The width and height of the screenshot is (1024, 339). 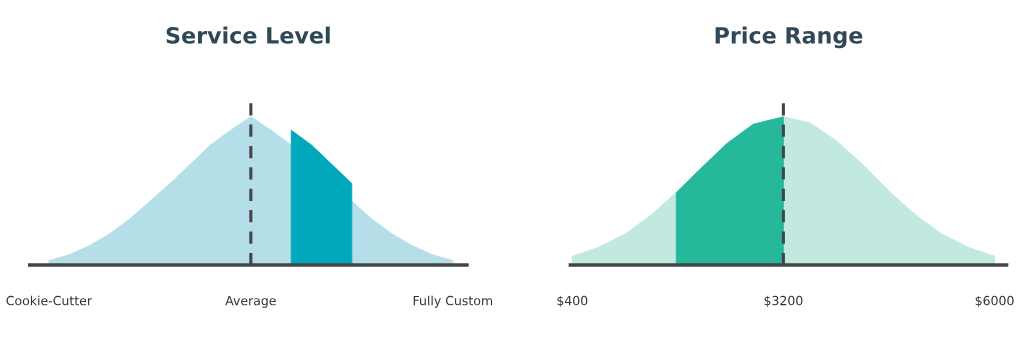 What do you see at coordinates (453, 301) in the screenshot?
I see `x-tick-label: Fully Custom` at bounding box center [453, 301].